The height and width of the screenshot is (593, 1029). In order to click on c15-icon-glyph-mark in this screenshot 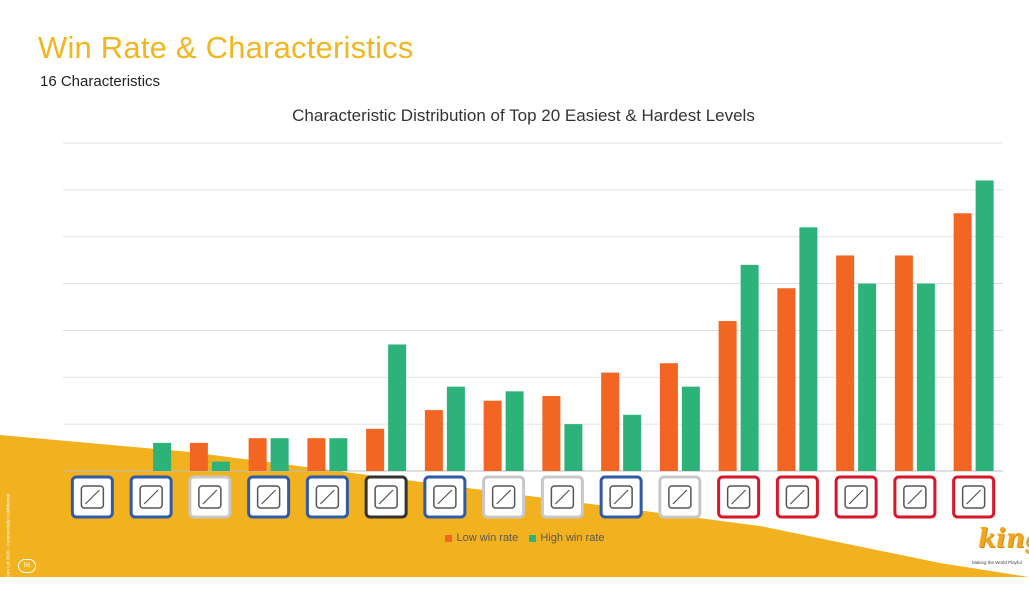, I will do `click(915, 497)`.